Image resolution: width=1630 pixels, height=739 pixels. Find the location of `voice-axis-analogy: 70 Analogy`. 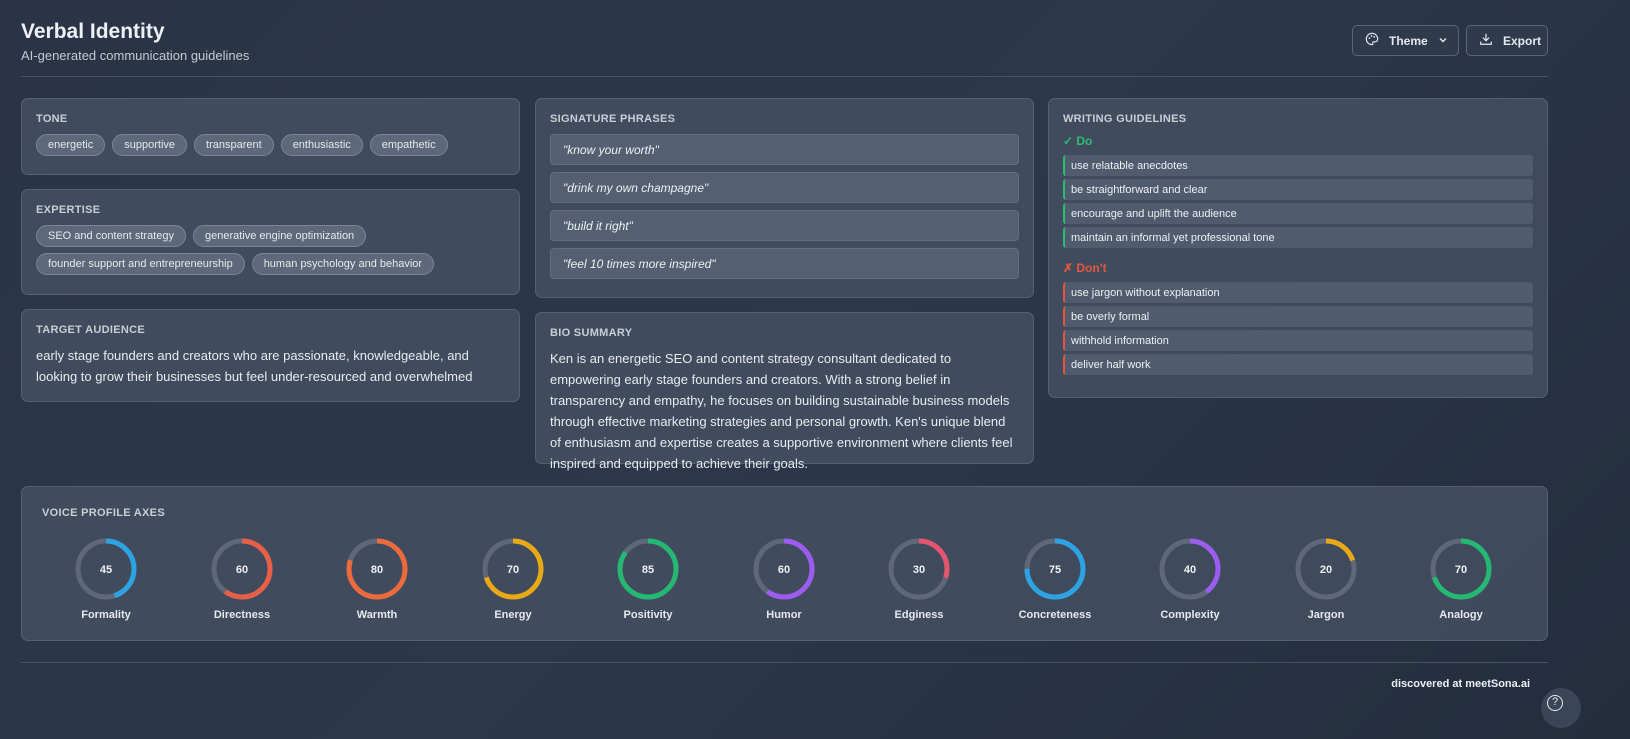

voice-axis-analogy: 70 Analogy is located at coordinates (1461, 579).